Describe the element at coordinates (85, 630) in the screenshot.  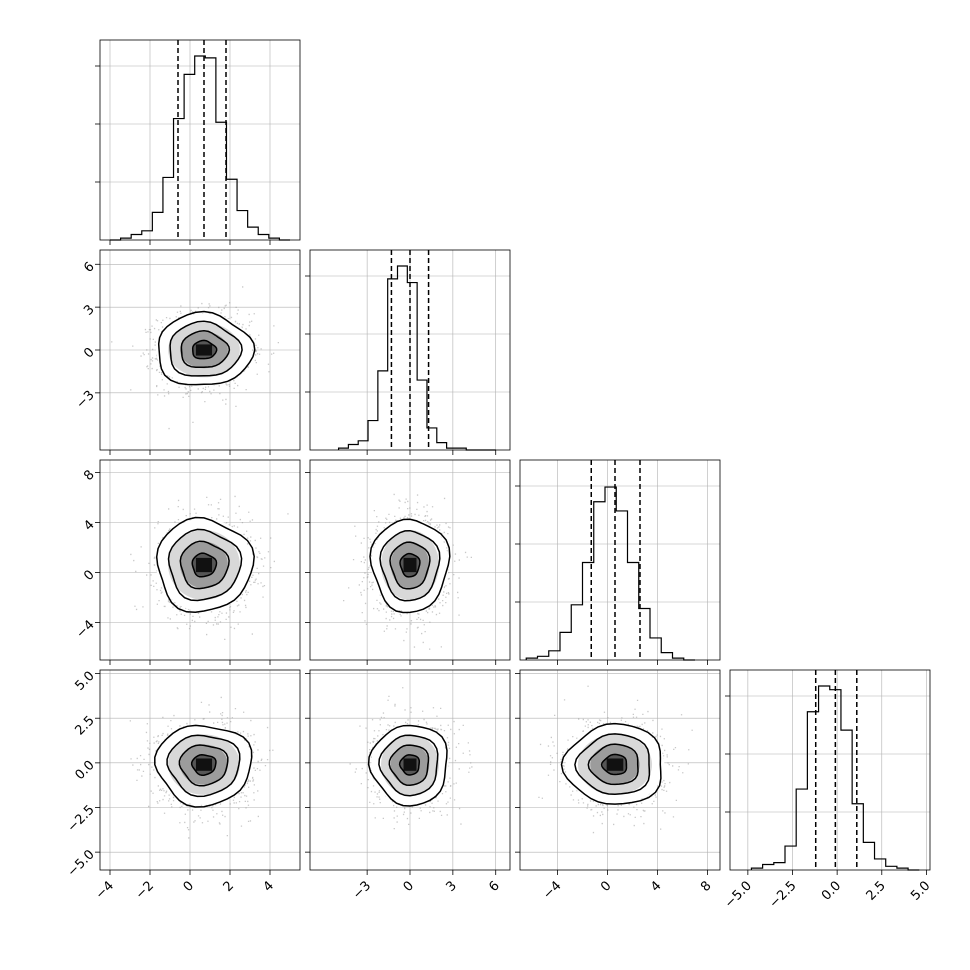
I see `y-tick-label: −4` at that location.